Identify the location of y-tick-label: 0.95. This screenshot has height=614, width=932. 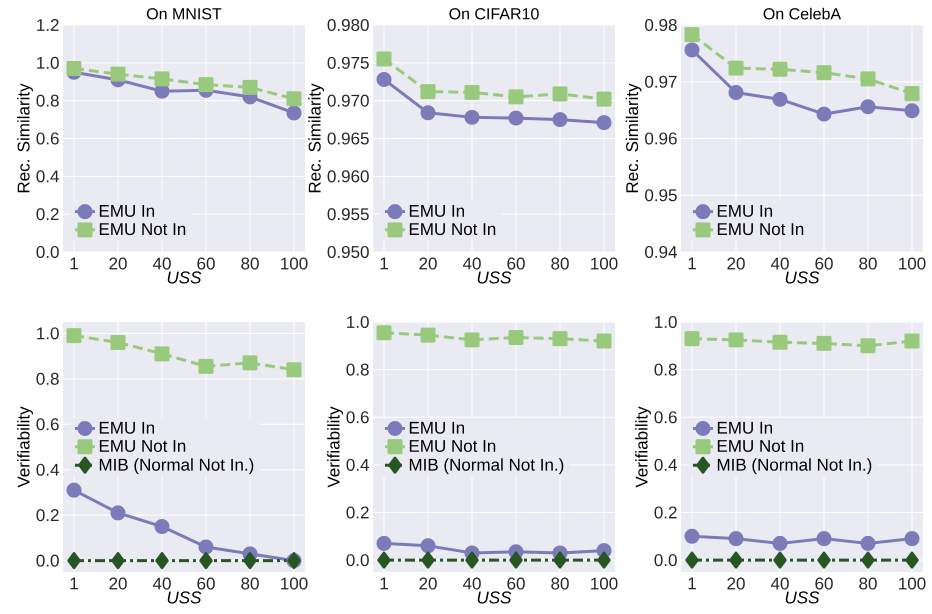
(661, 195).